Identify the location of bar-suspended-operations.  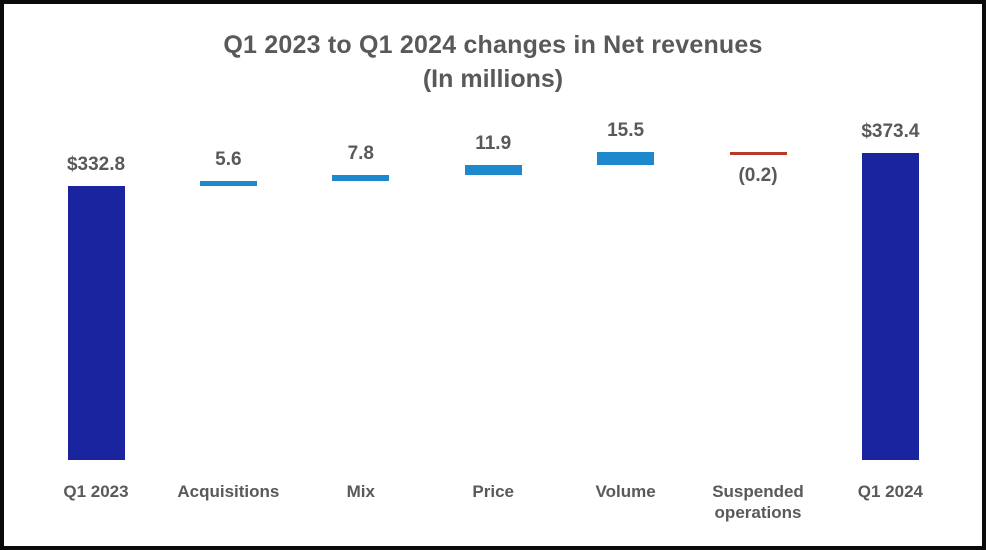
(758, 153).